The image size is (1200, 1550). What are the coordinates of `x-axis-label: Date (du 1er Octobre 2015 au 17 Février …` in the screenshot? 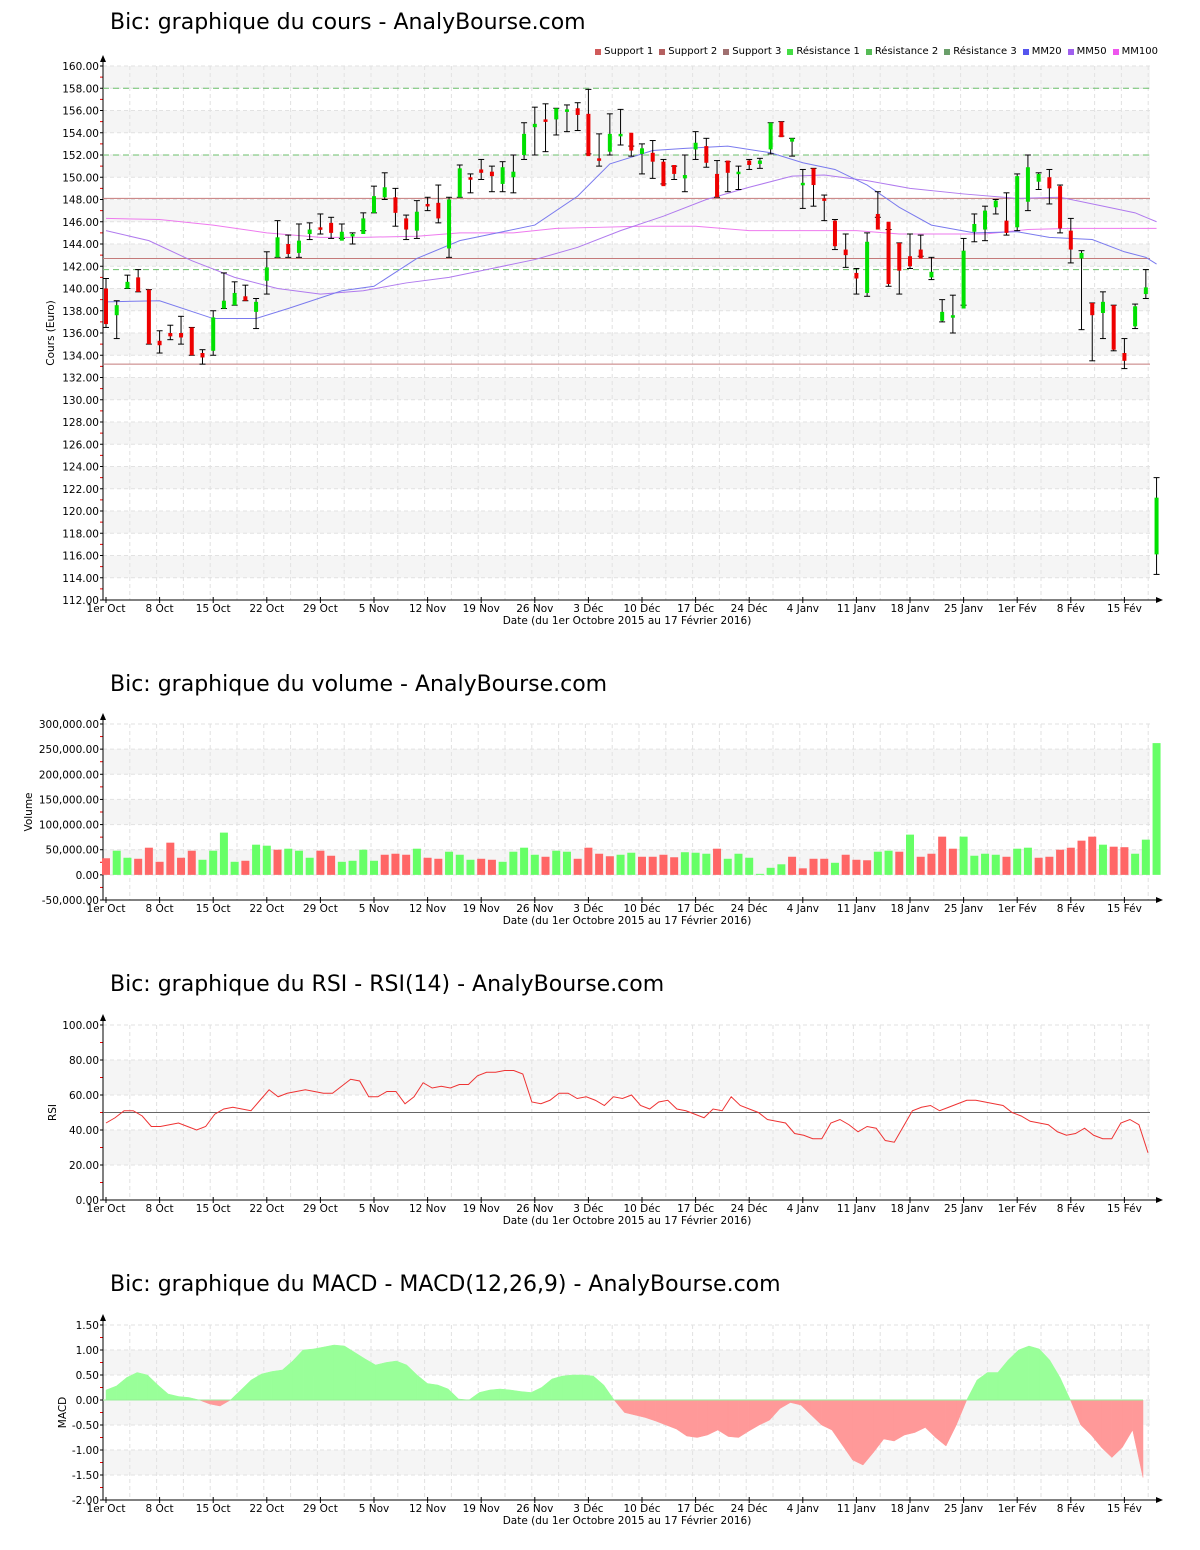 It's located at (627, 1521).